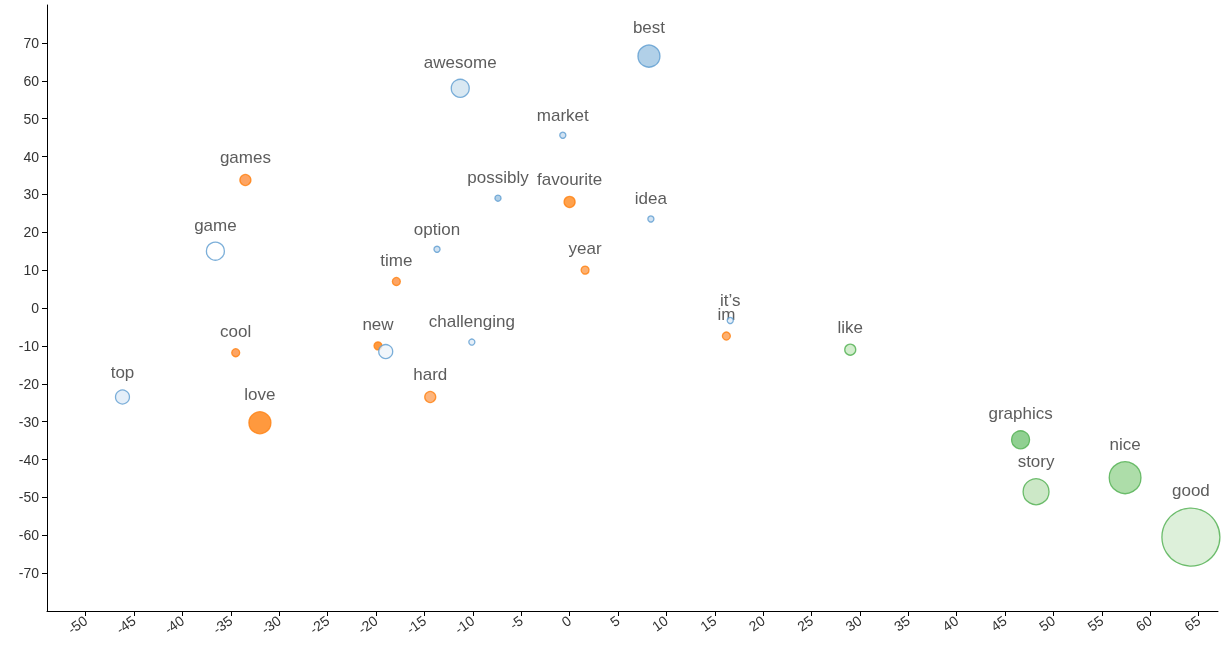  I want to click on x-tick-label: 10, so click(660, 623).